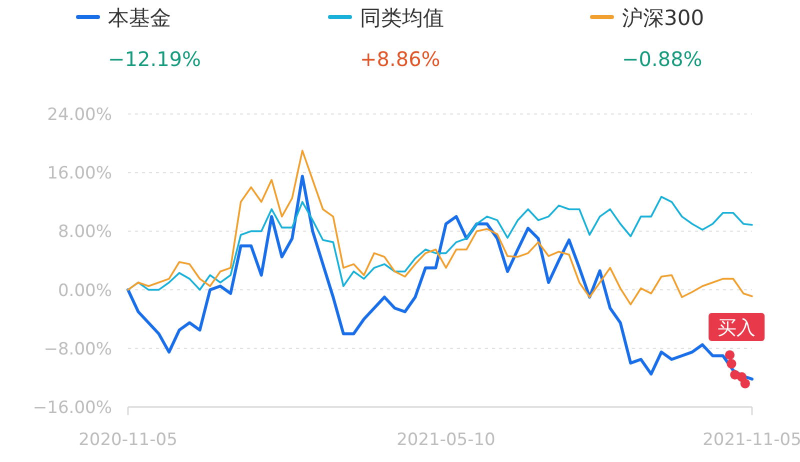 The width and height of the screenshot is (800, 462). Describe the element at coordinates (662, 59) in the screenshot. I see `text: −0.88%` at that location.